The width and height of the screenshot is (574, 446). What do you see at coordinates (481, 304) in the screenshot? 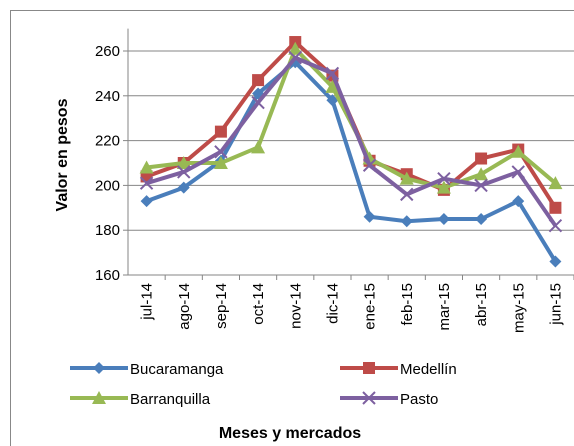
I see `x-tick-label: abr-15` at bounding box center [481, 304].